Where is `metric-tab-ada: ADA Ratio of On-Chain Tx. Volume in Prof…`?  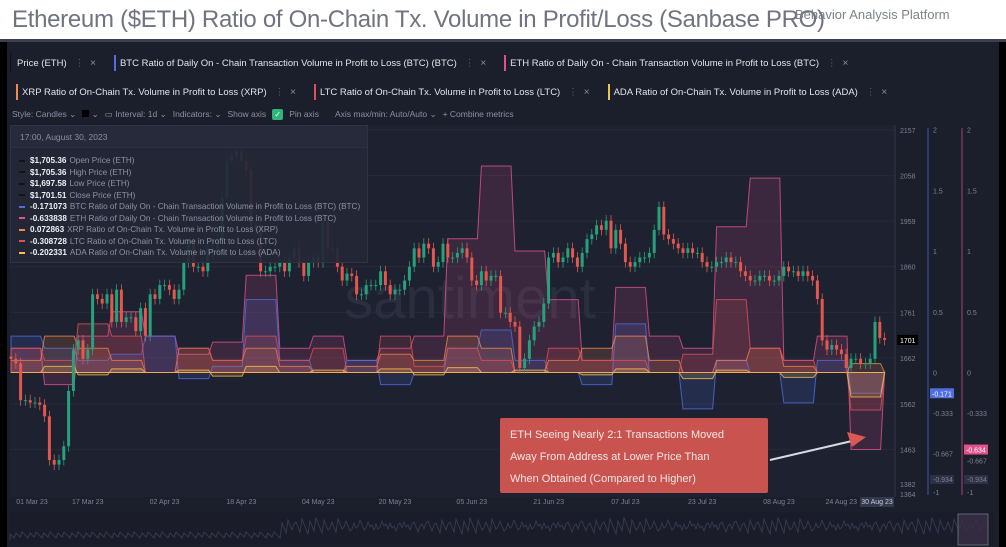
metric-tab-ada: ADA Ratio of On-Chain Tx. Volume in Prof… is located at coordinates (748, 92).